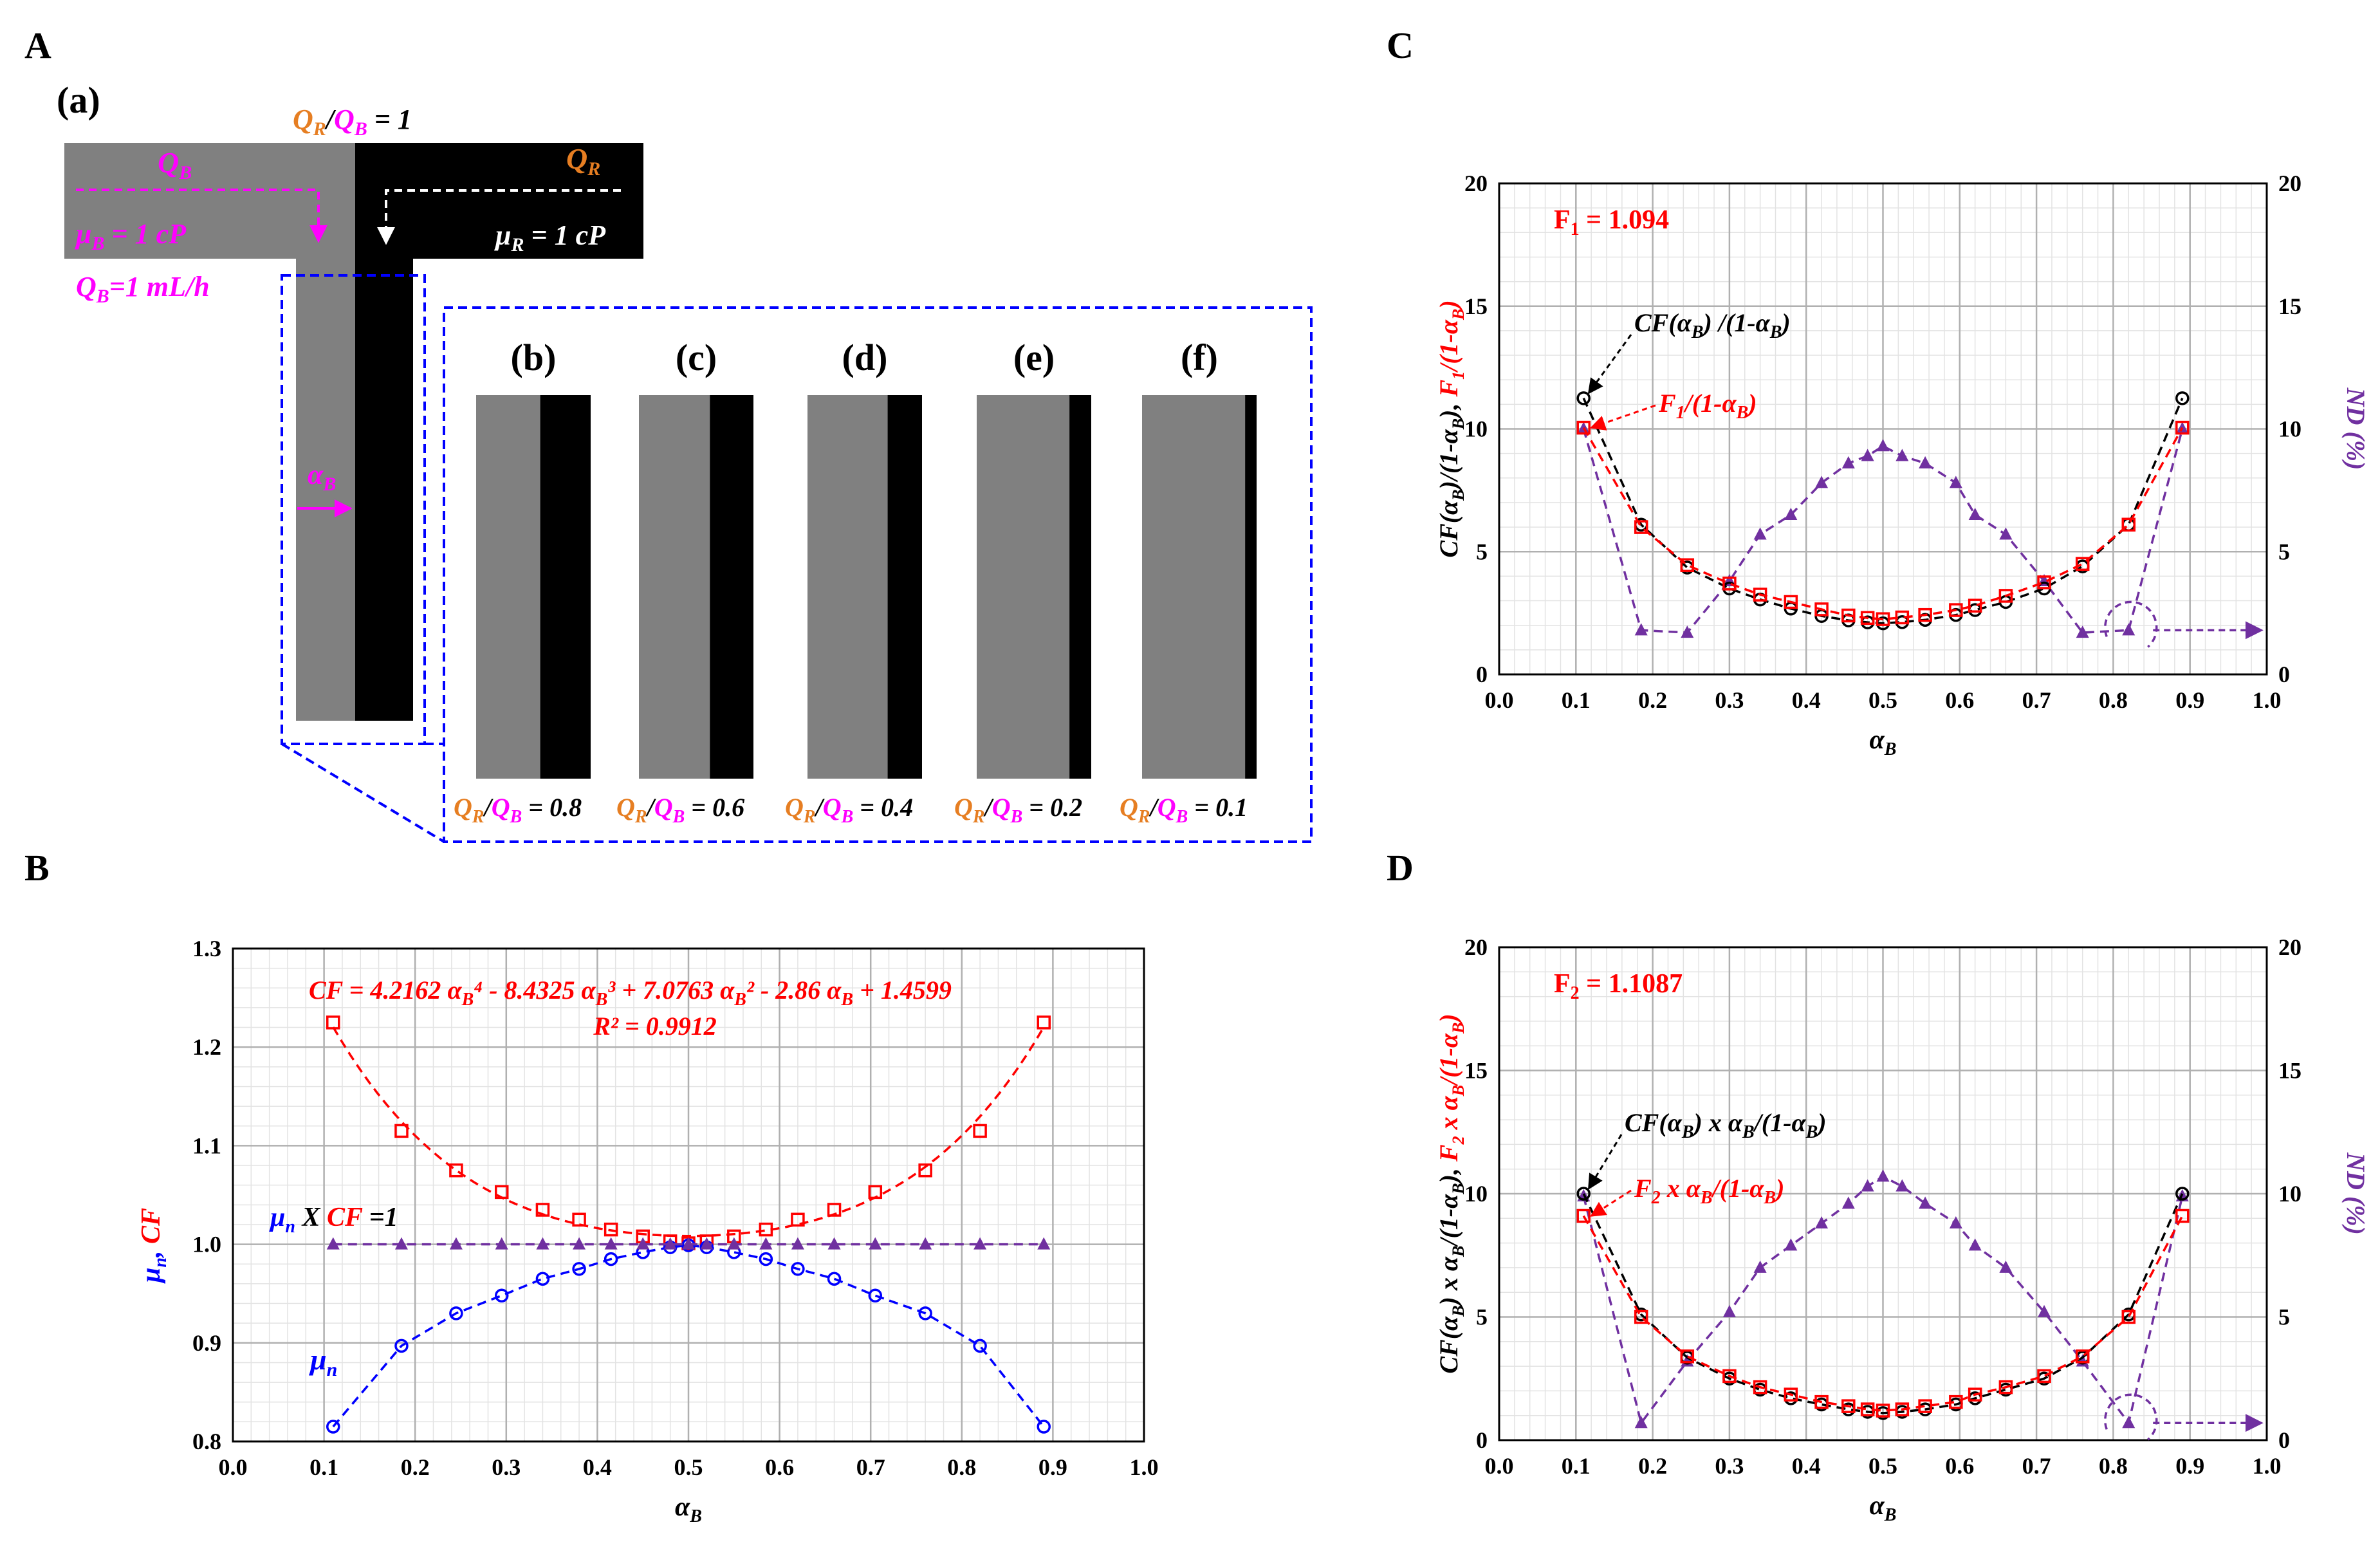  Describe the element at coordinates (153, 1246) in the screenshot. I see `y-axis-label: μn, CF` at that location.